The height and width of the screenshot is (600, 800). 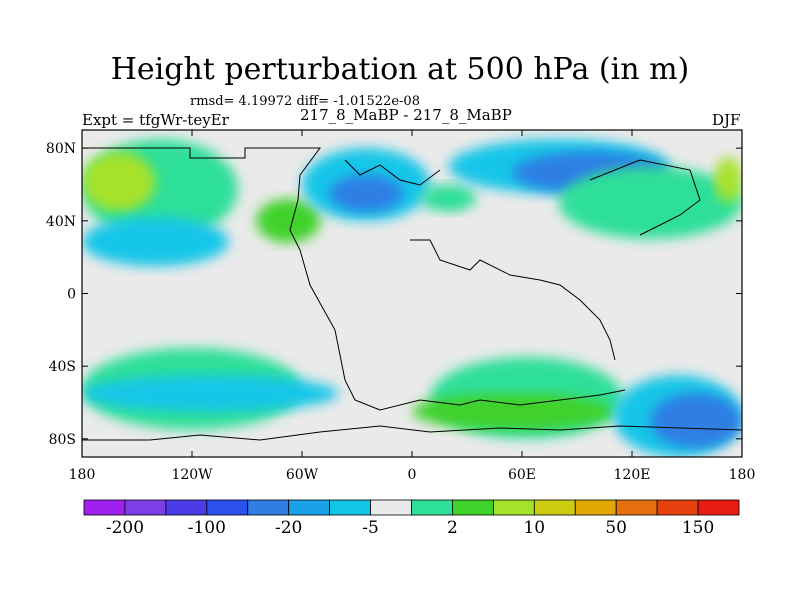 What do you see at coordinates (411, 518) in the screenshot?
I see `colorbar: -200 -100 -20 -5 2 10 50 150` at bounding box center [411, 518].